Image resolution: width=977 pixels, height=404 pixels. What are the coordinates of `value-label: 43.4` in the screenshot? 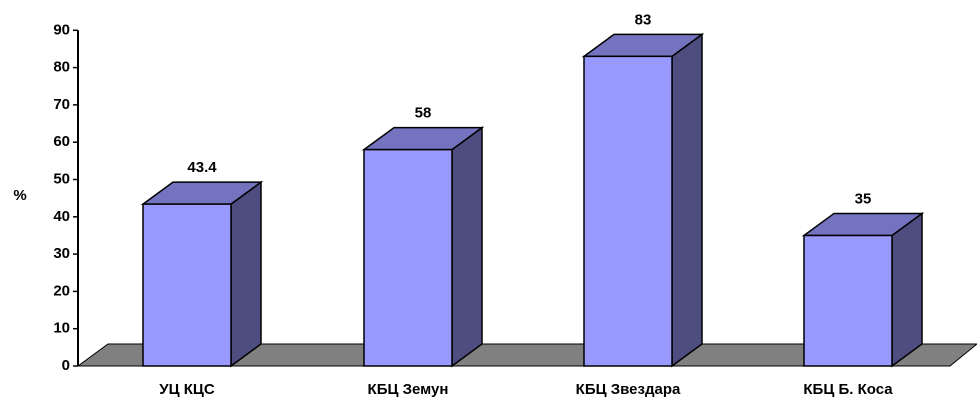 It's located at (202, 167).